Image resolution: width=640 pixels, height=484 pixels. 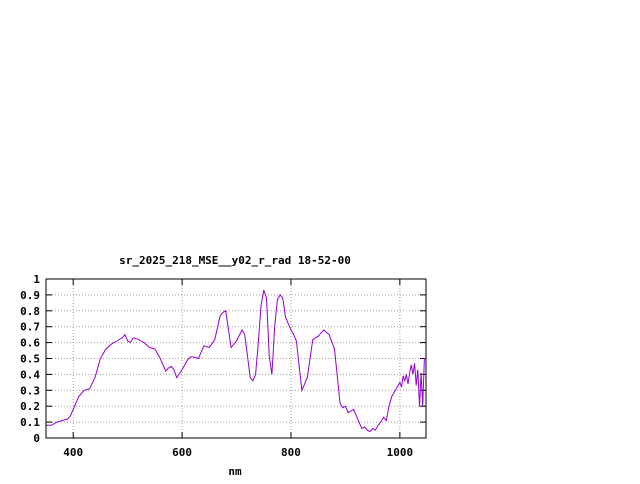 I want to click on y-tick-label: 0.3, so click(x=30, y=390).